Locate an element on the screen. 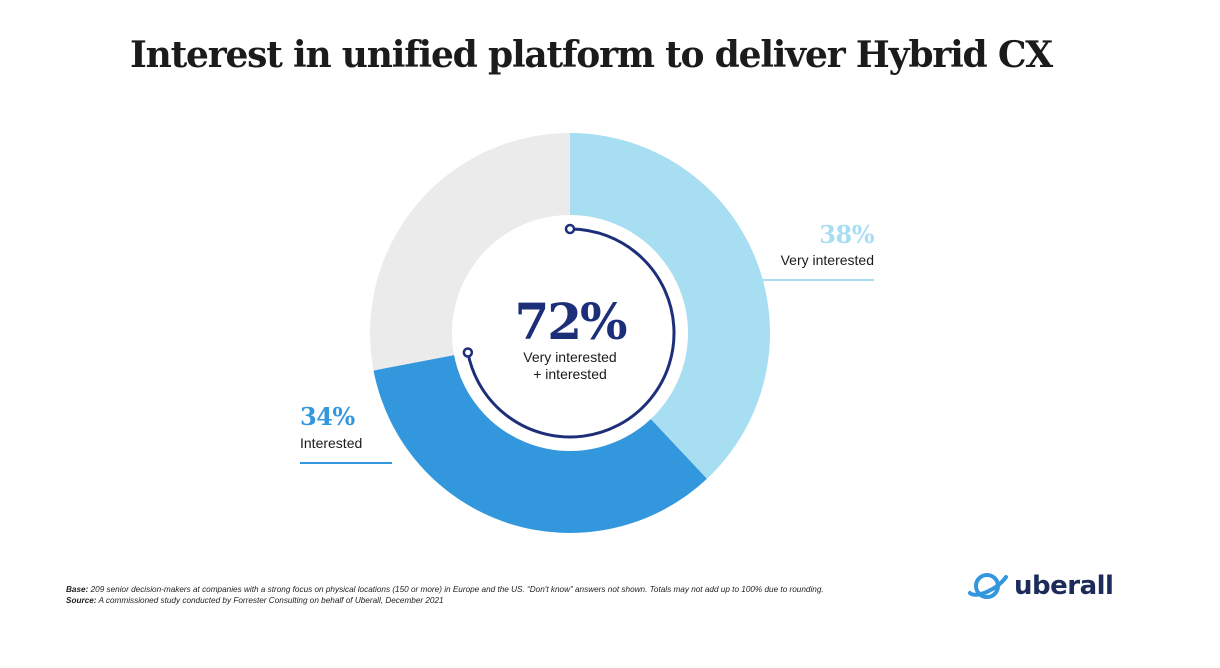  uberall-logo: uberall is located at coordinates (1041, 586).